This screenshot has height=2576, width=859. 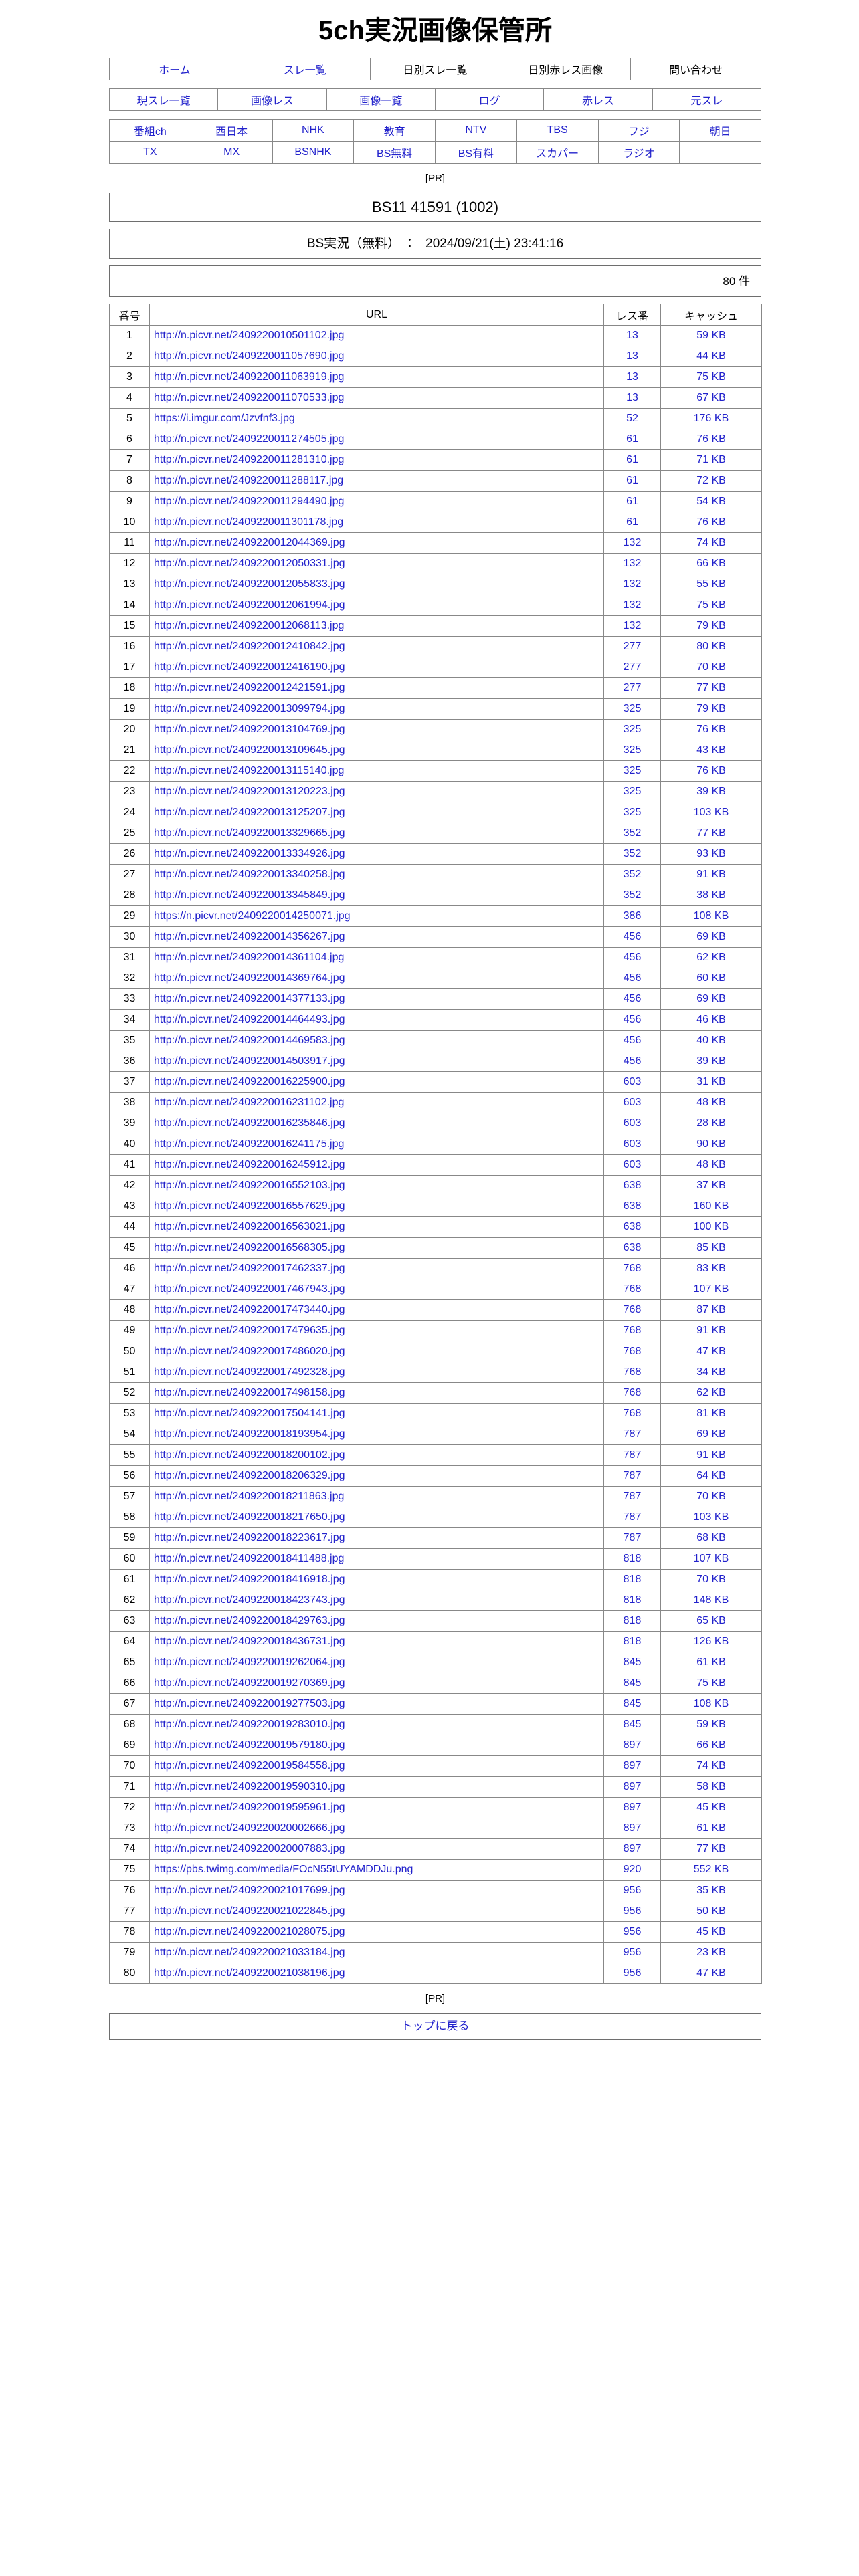 I want to click on cache-size-link: 50 KB, so click(x=711, y=1911).